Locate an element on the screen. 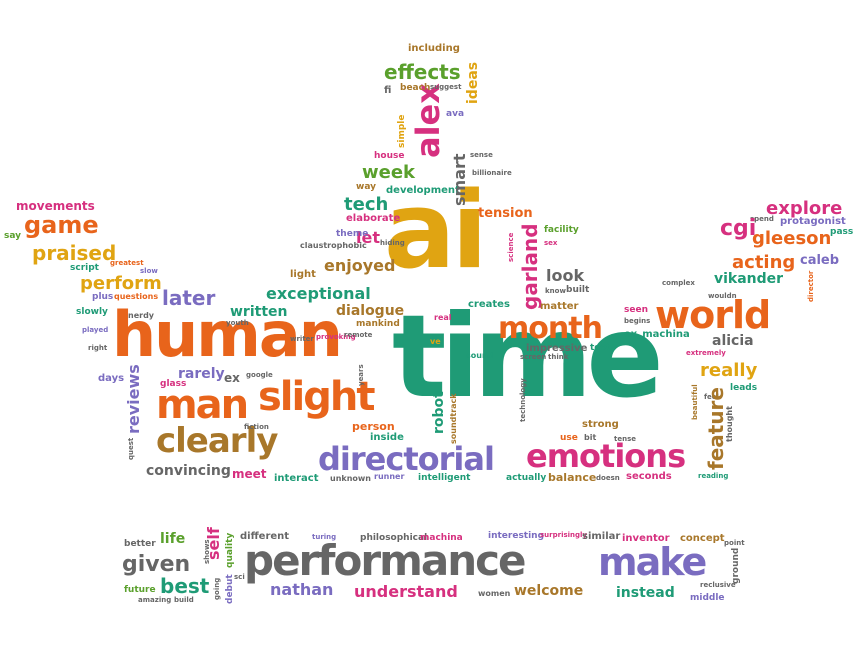 The height and width of the screenshot is (648, 864). word-plus: plus is located at coordinates (103, 297).